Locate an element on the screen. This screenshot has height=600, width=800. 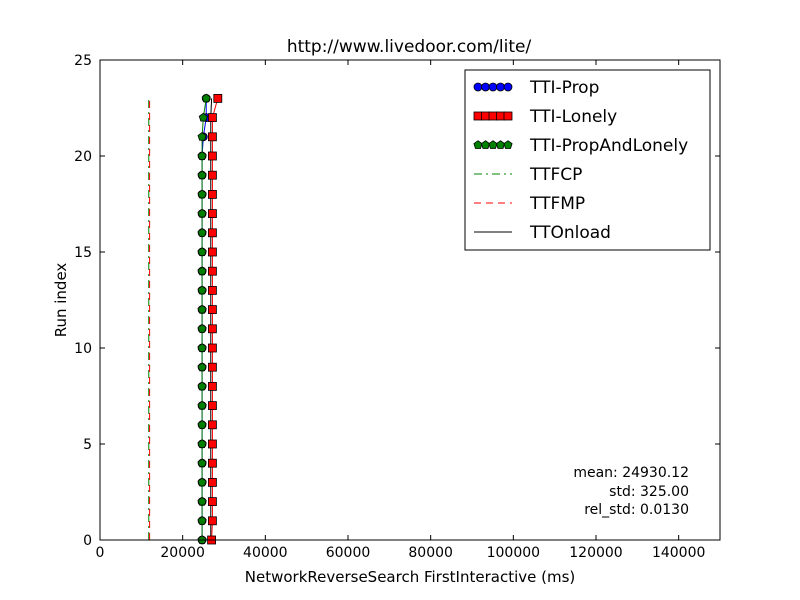
y-tick-label: 5 is located at coordinates (87, 445).